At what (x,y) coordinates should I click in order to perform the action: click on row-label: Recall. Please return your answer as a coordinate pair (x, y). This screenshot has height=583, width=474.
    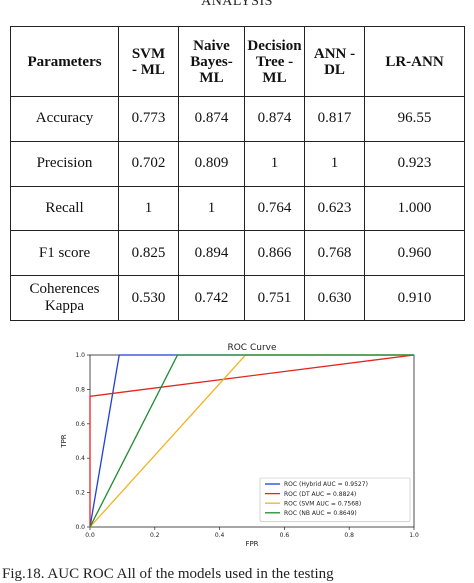
    Looking at the image, I should click on (64, 208).